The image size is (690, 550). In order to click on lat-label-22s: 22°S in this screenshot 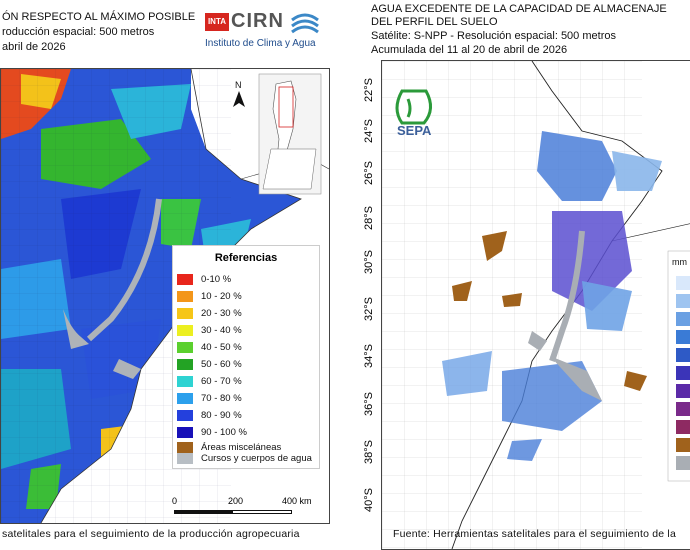, I will do `click(368, 90)`.